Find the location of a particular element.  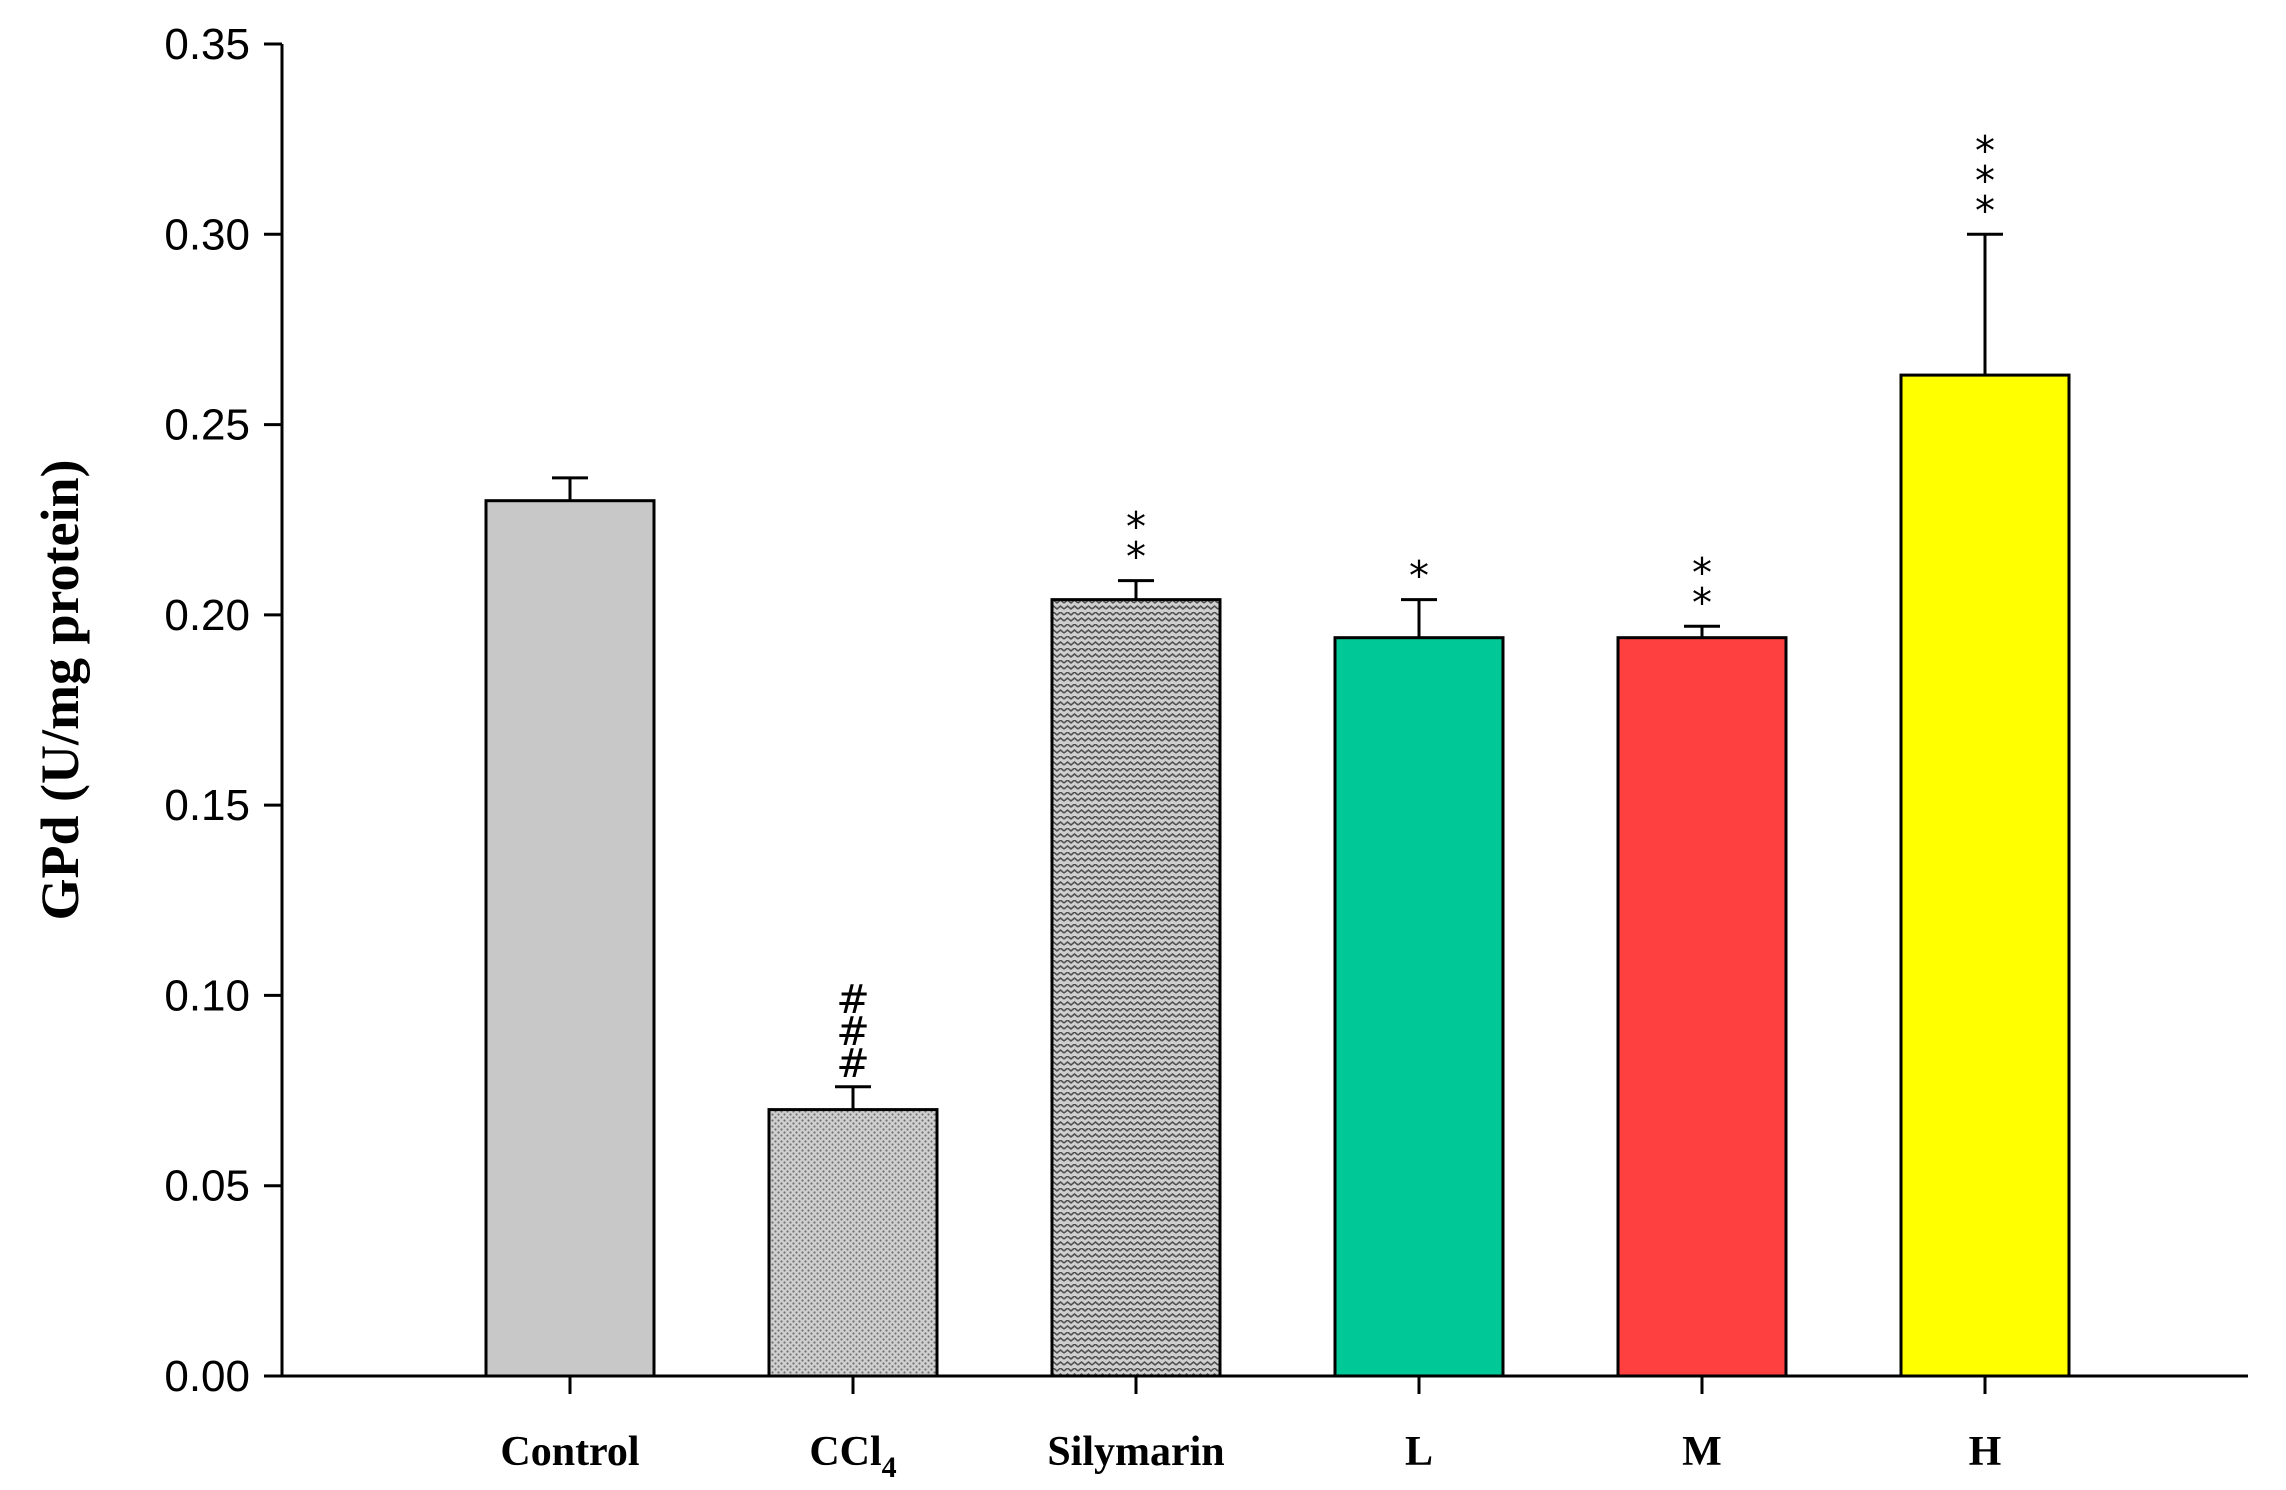

x-tick-label-text: L is located at coordinates (1419, 1452).